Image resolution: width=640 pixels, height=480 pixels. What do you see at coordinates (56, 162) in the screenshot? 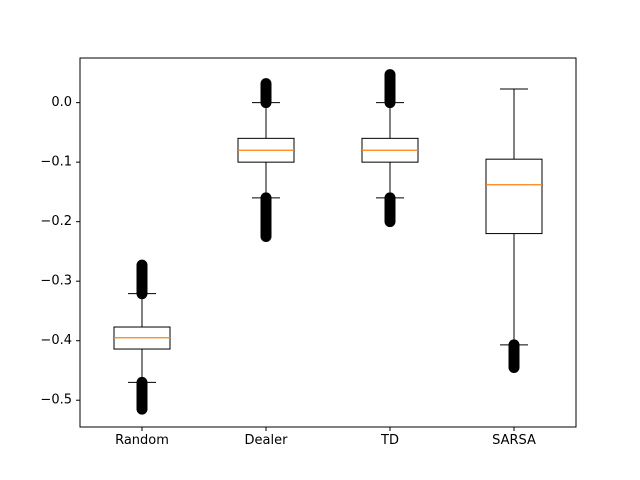
I see `y-tick-label: −0.1` at bounding box center [56, 162].